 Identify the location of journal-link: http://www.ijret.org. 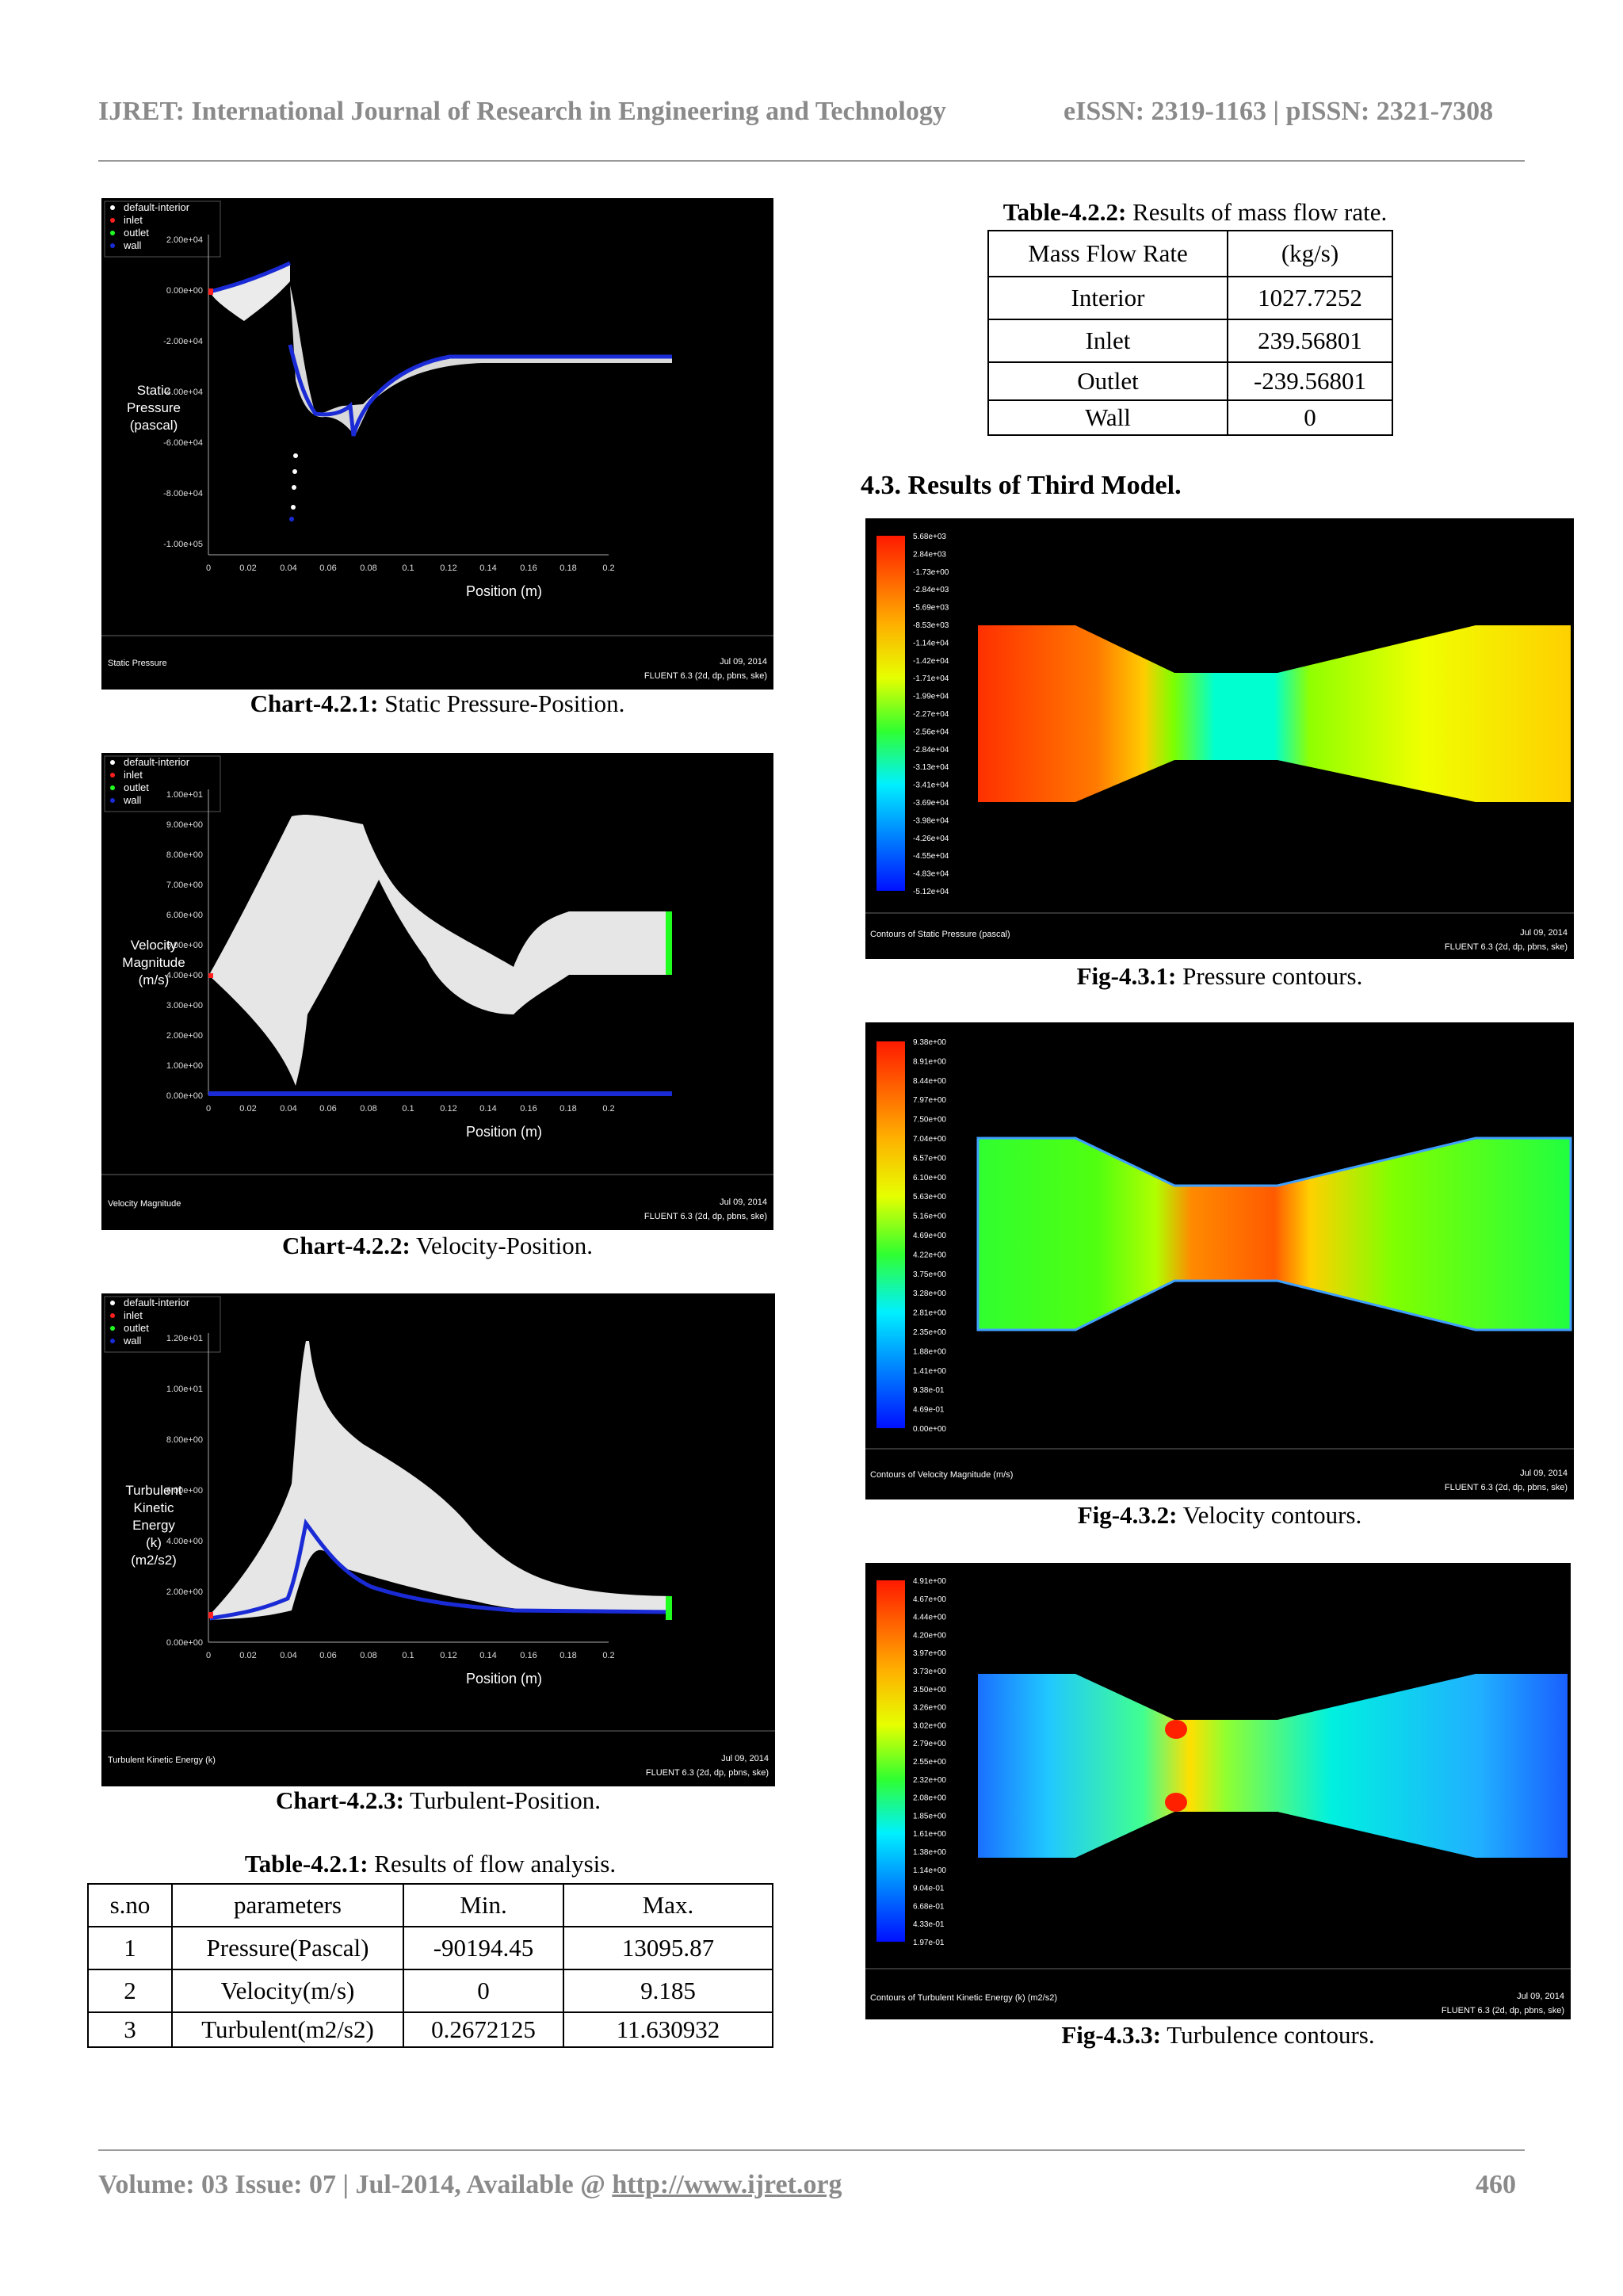
(727, 2184).